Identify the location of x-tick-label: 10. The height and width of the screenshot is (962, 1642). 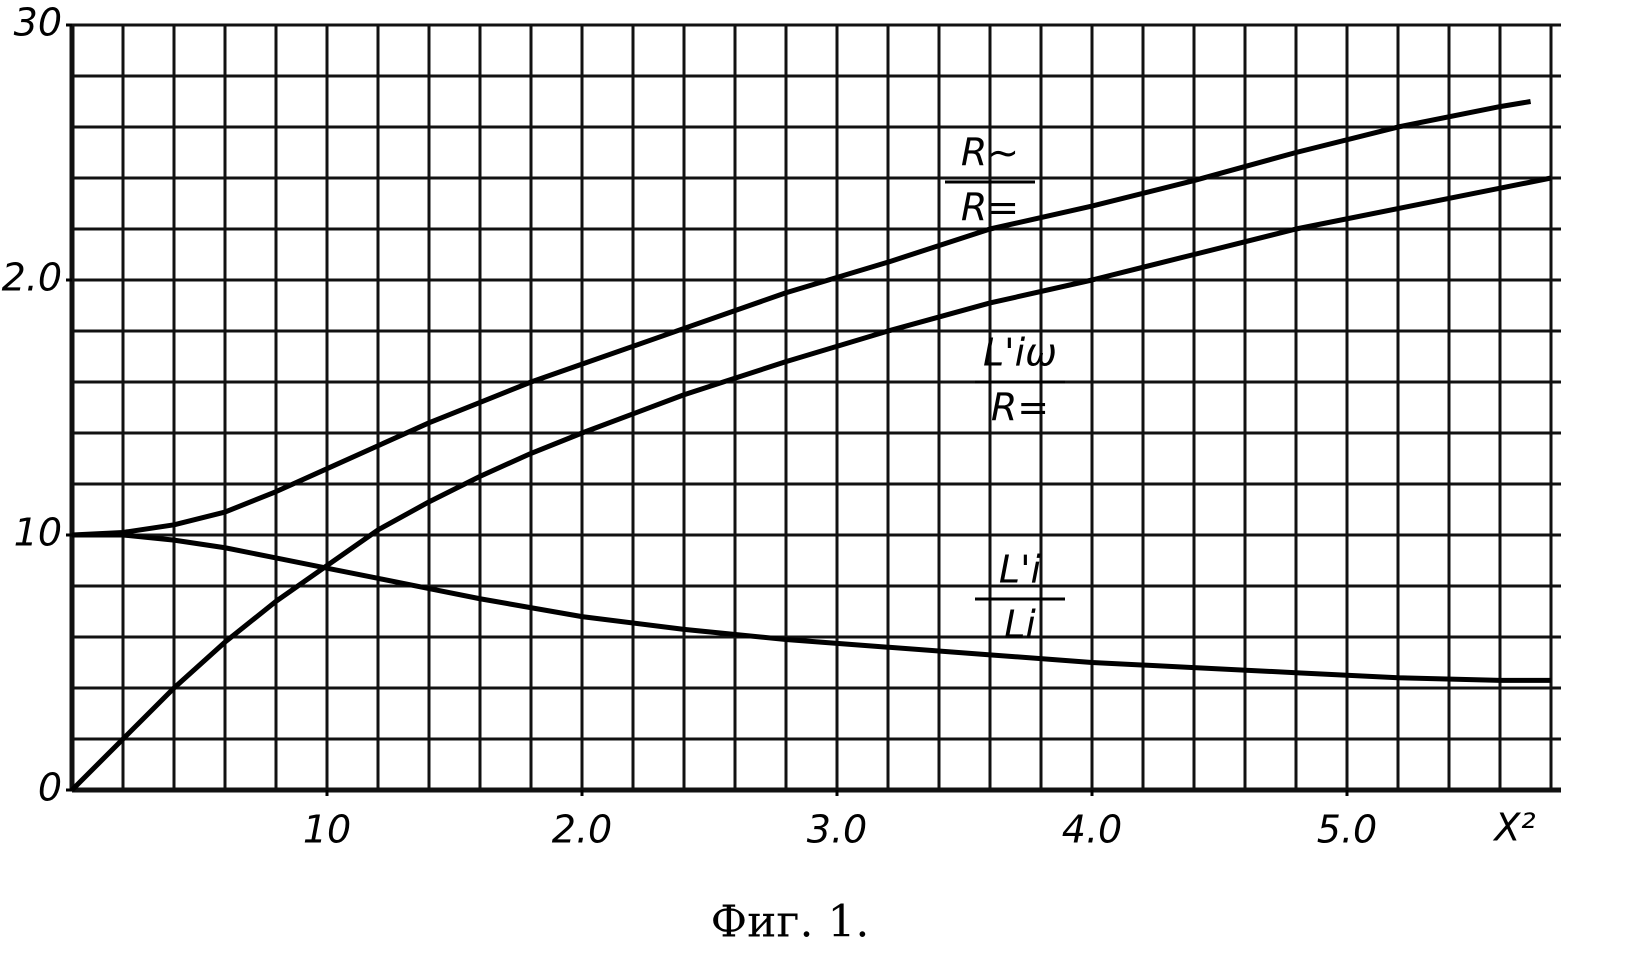
(327, 830).